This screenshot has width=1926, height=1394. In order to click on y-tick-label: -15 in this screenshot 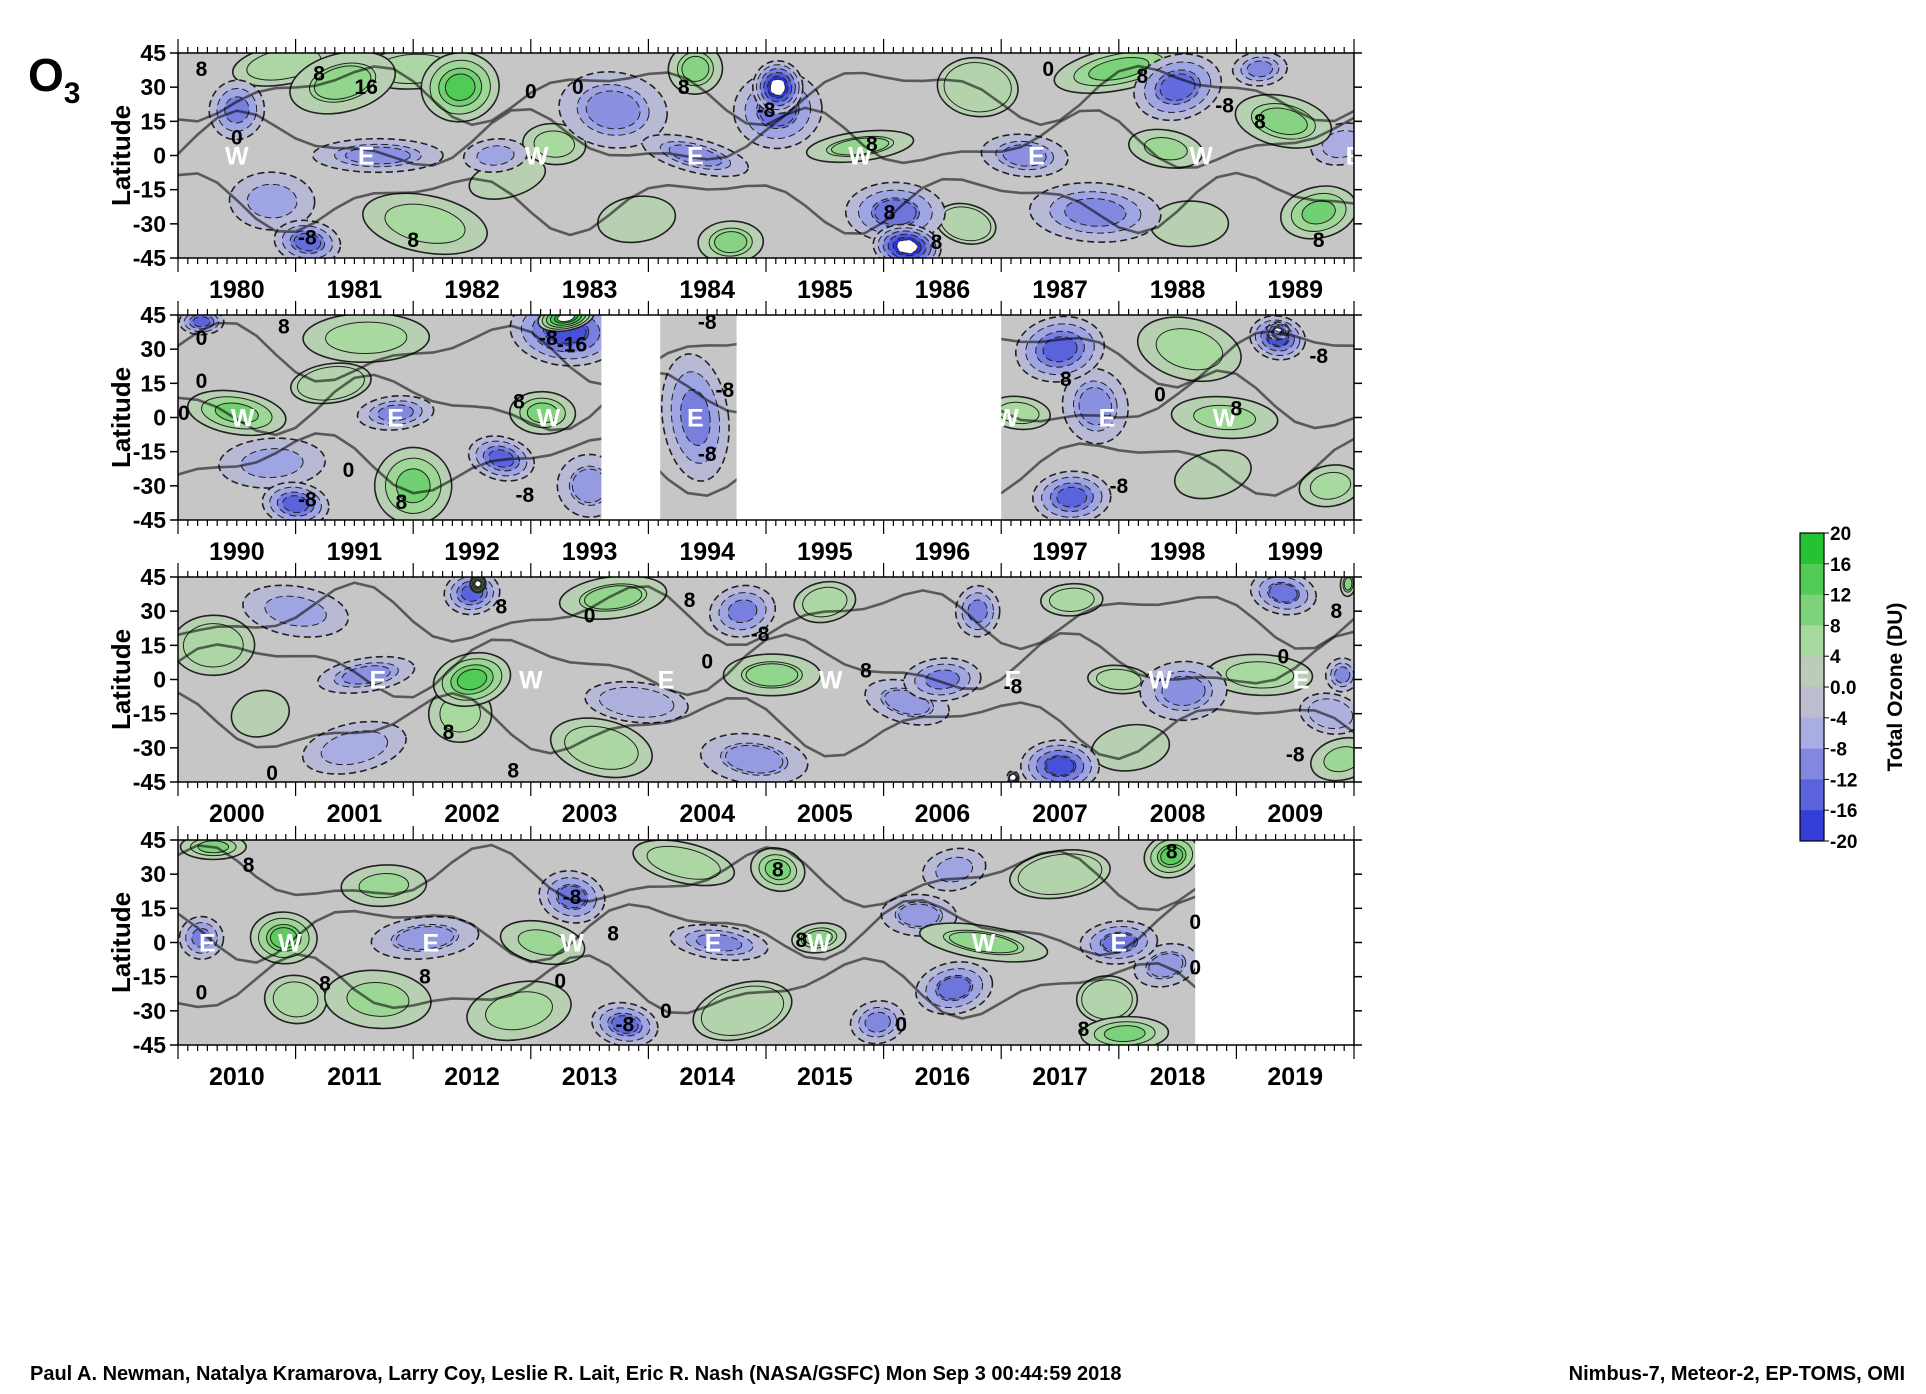, I will do `click(149, 452)`.